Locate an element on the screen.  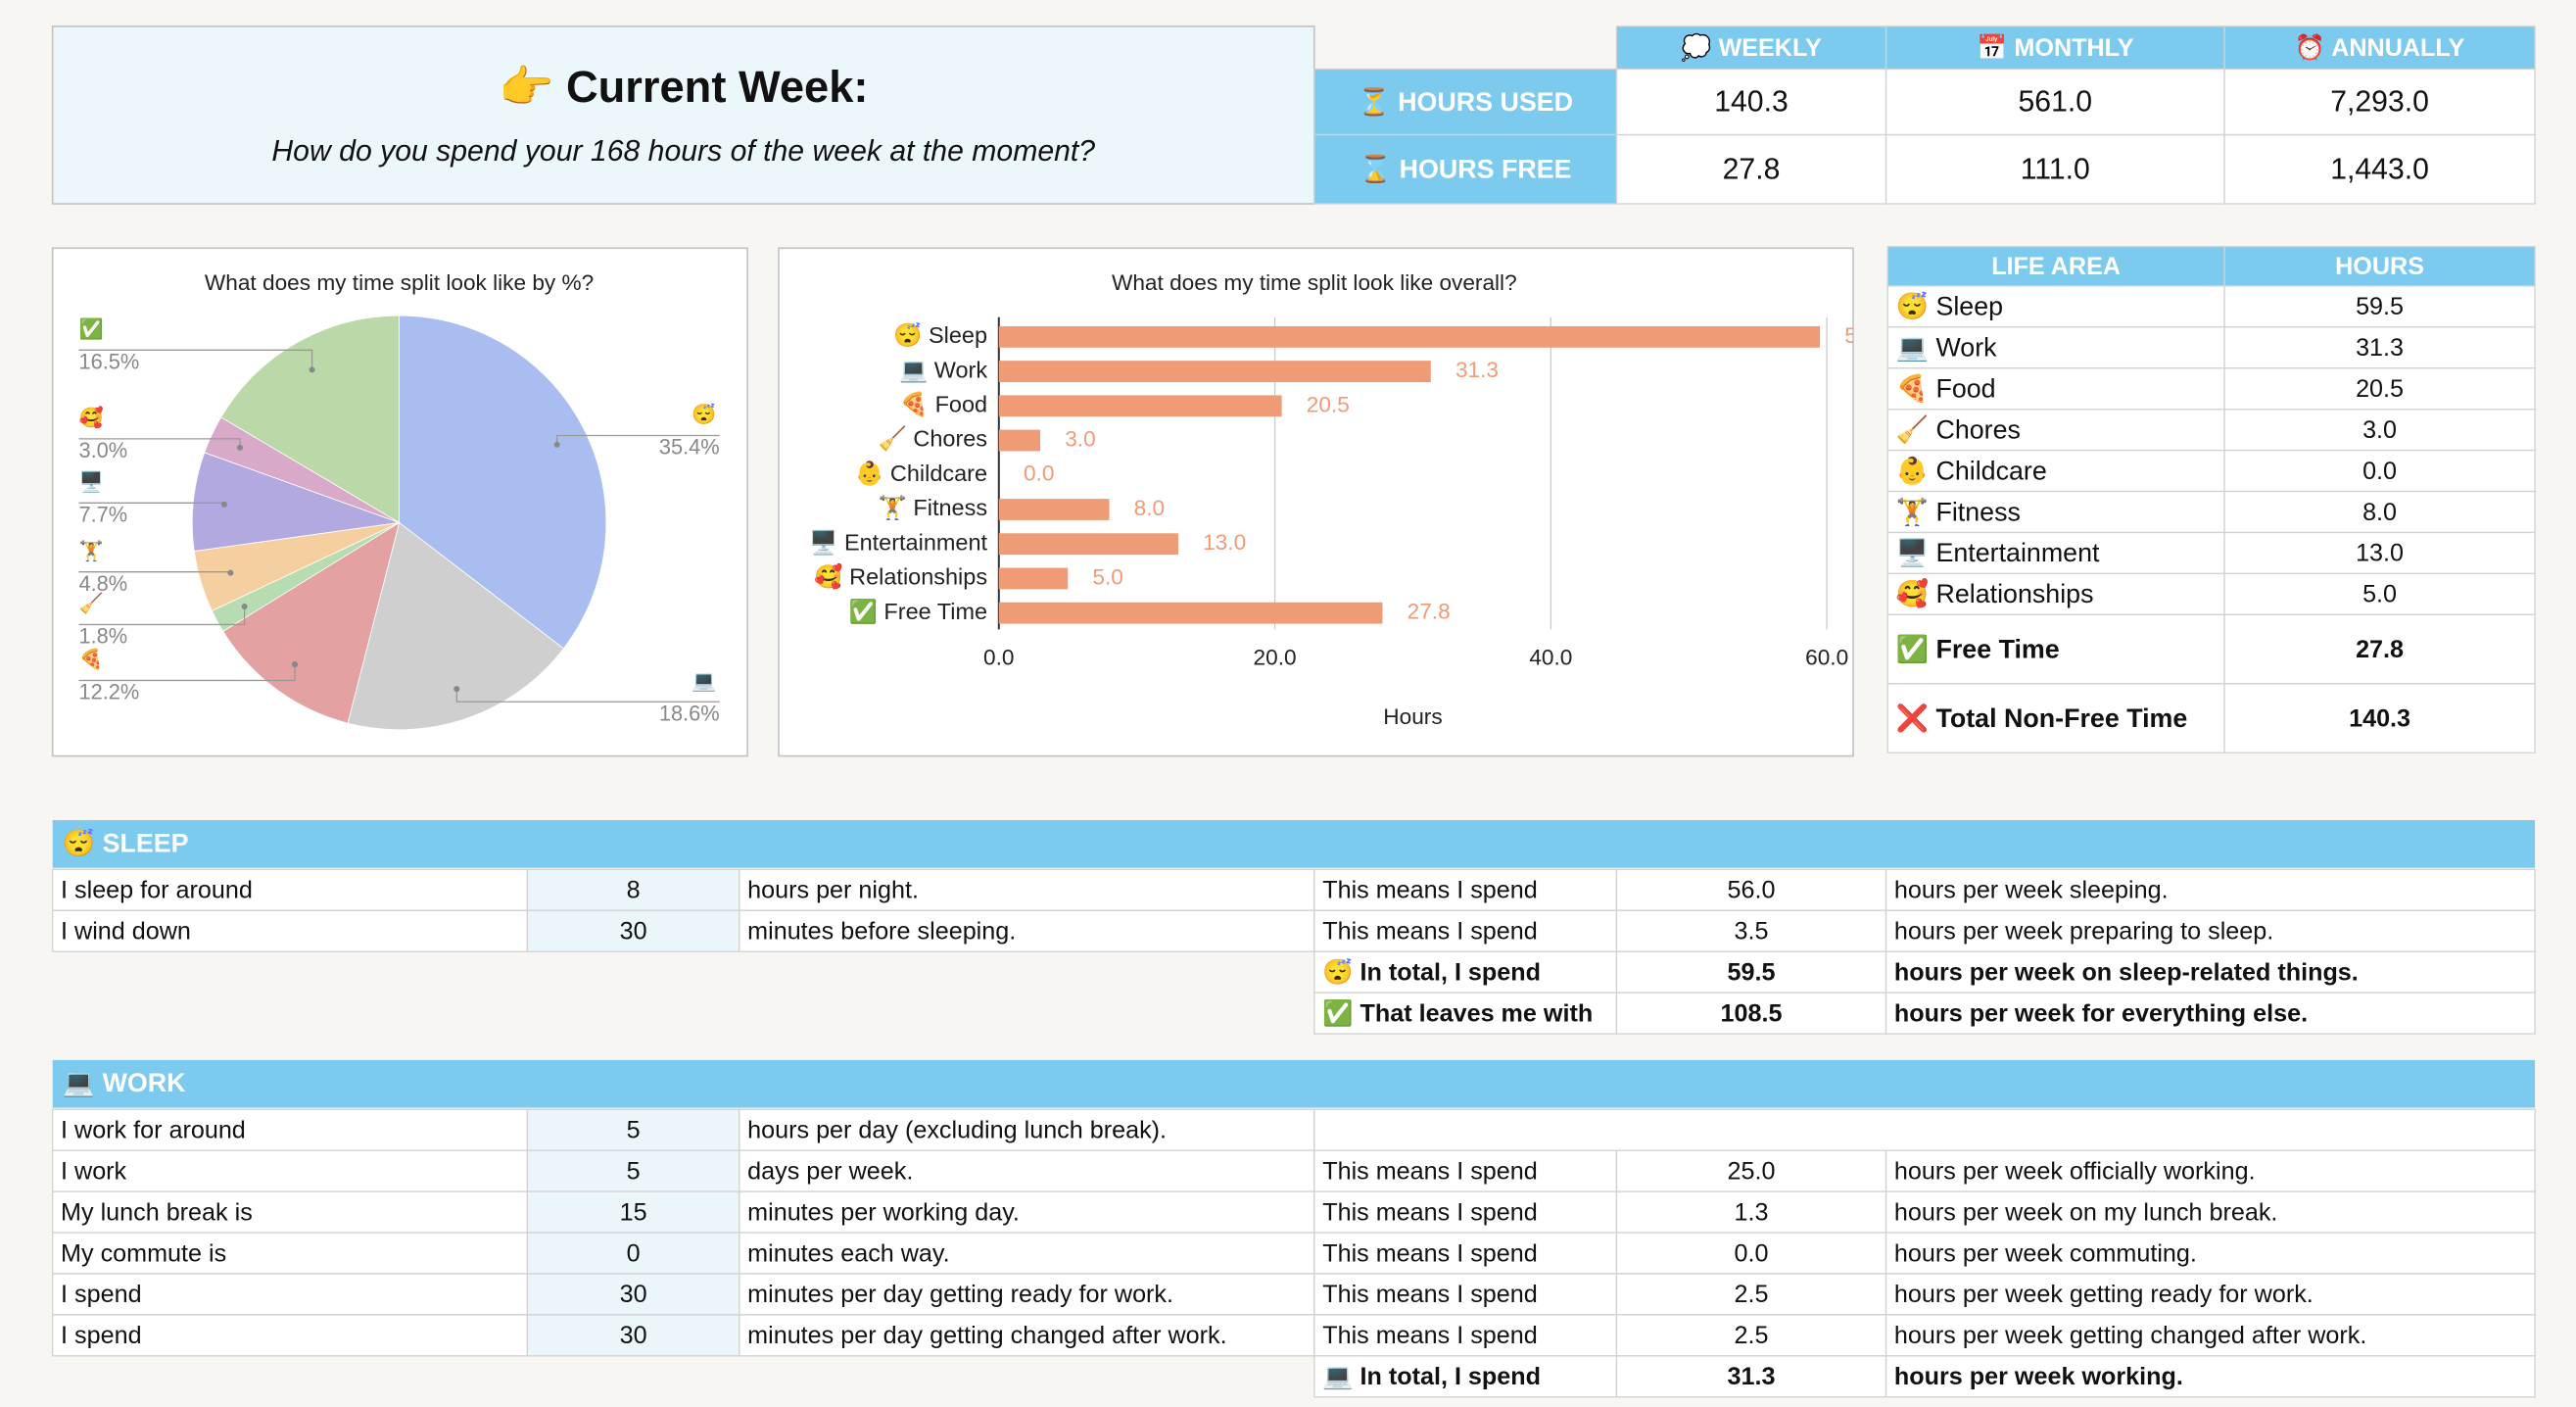
y-tick-label: 💻 Work is located at coordinates (943, 370).